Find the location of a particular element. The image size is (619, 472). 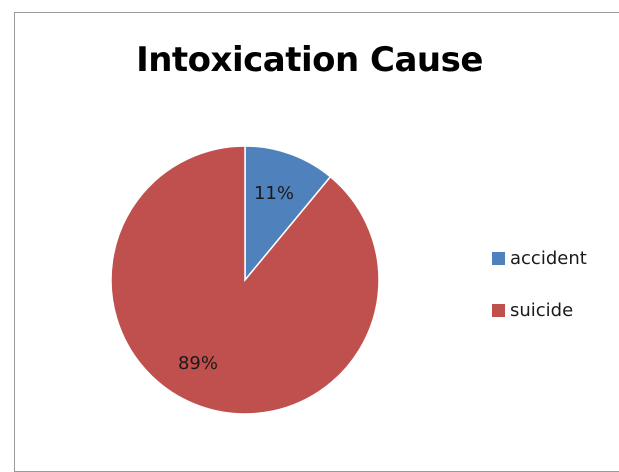

data-label-suicide: 89% is located at coordinates (198, 363).